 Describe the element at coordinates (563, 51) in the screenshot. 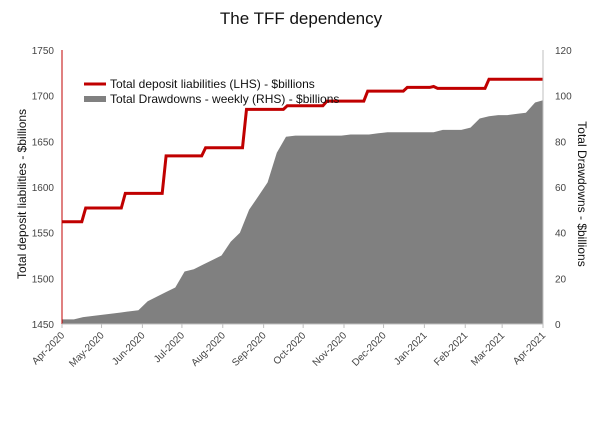

I see `right-tick-label: 120` at that location.